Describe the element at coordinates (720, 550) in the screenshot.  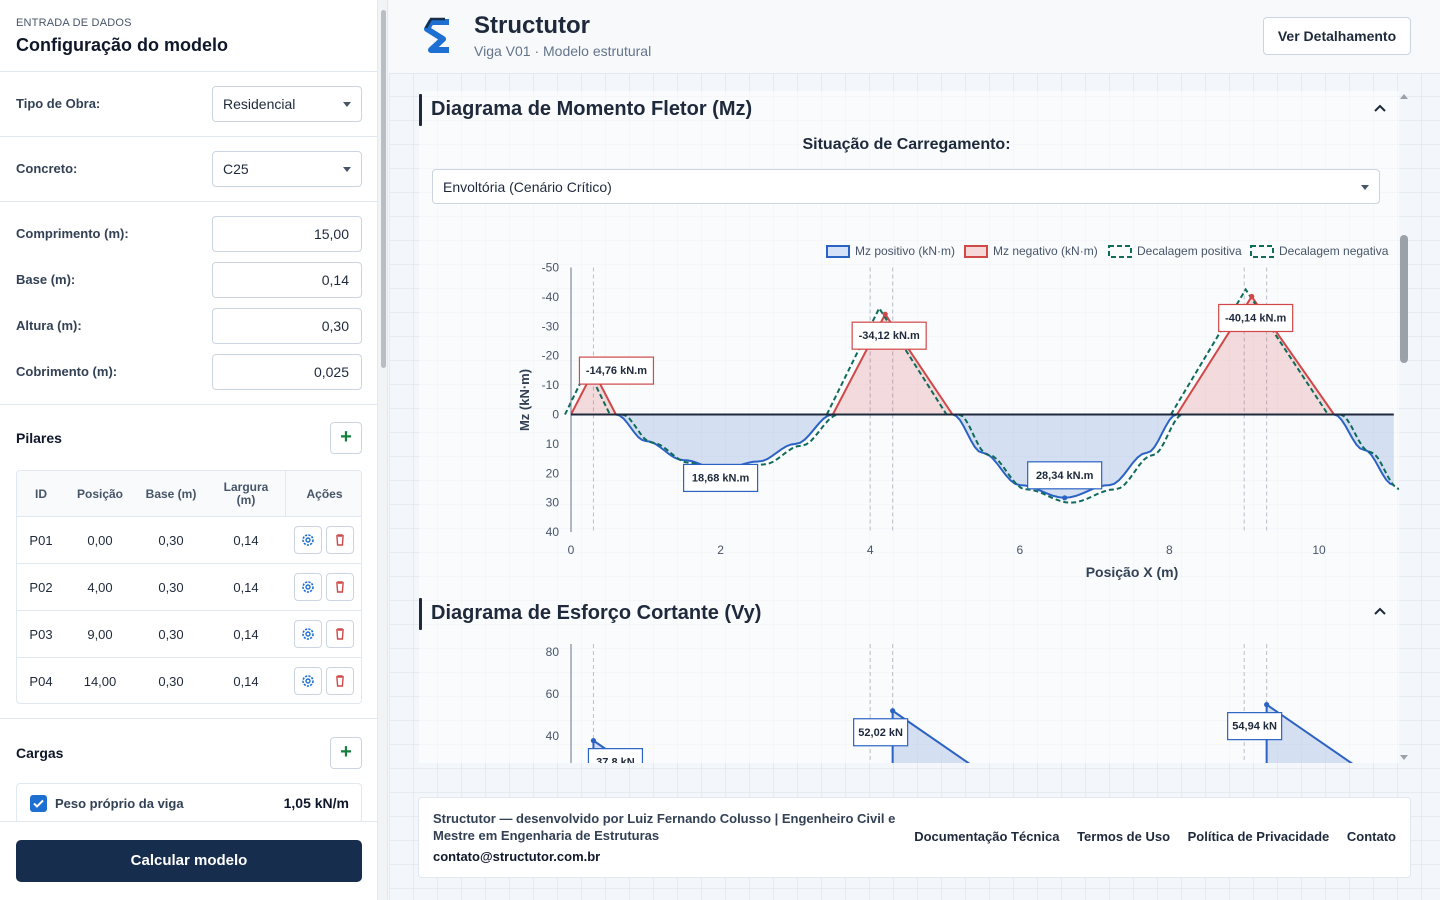
I see `x-tick-label: 2` at that location.